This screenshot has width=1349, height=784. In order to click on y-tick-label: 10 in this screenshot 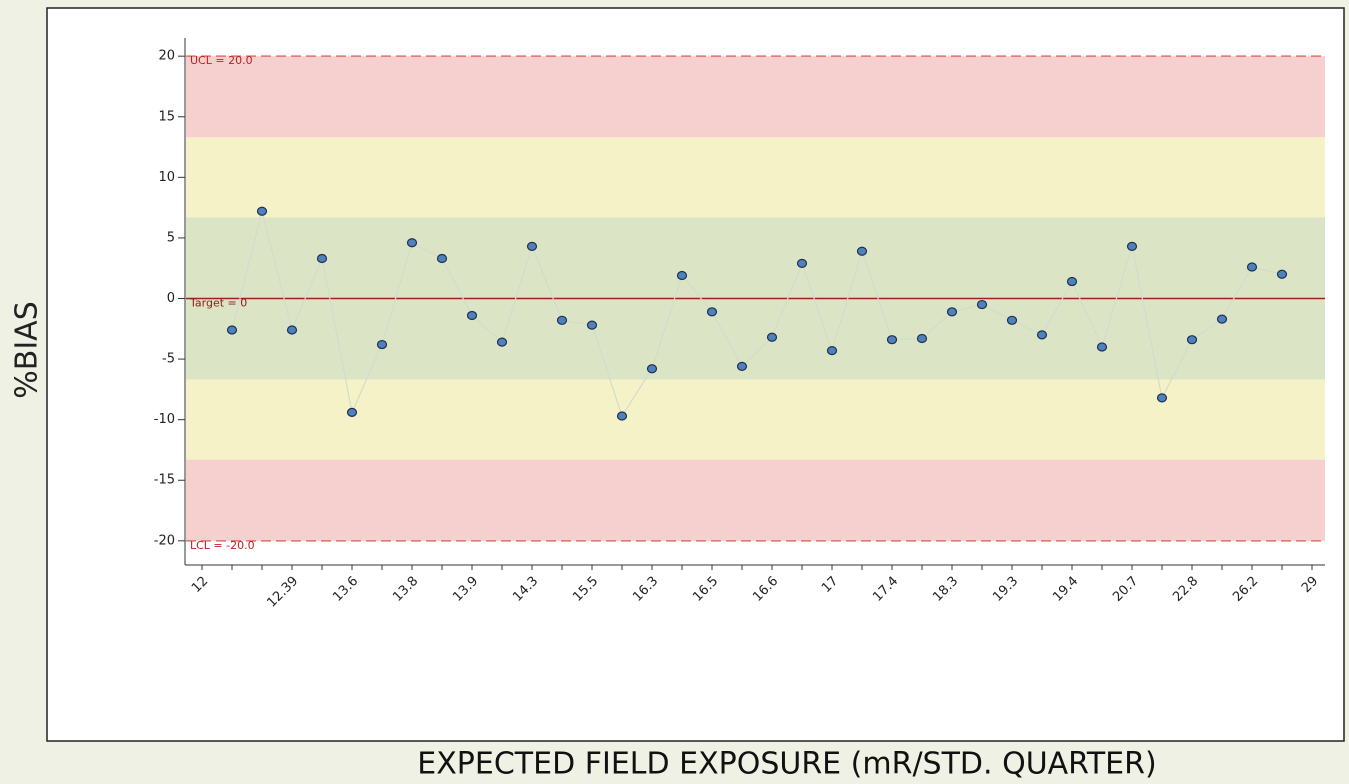, I will do `click(166, 177)`.